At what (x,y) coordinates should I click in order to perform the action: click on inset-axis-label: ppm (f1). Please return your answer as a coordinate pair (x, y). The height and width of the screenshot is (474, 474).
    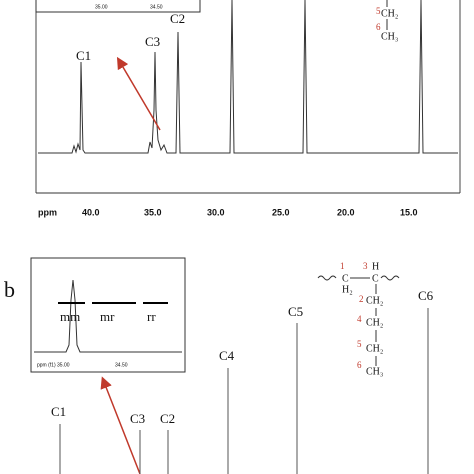
    Looking at the image, I should click on (46, 365).